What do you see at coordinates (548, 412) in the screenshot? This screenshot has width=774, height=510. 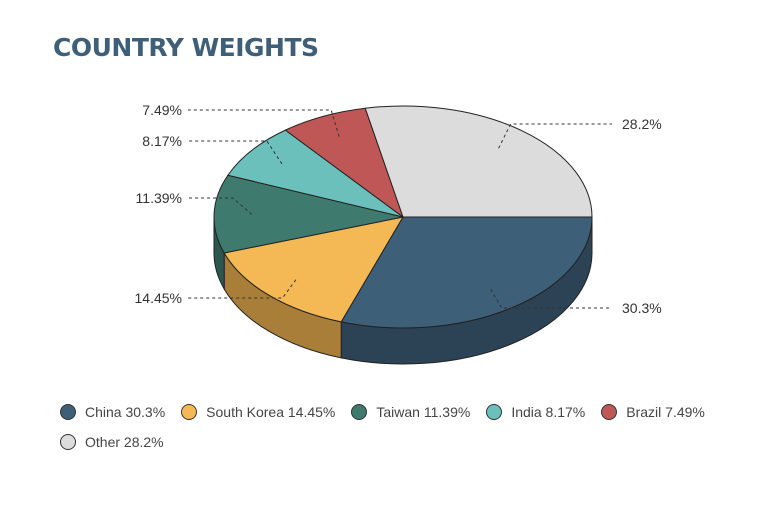 I see `legend-label: India 8.17%` at bounding box center [548, 412].